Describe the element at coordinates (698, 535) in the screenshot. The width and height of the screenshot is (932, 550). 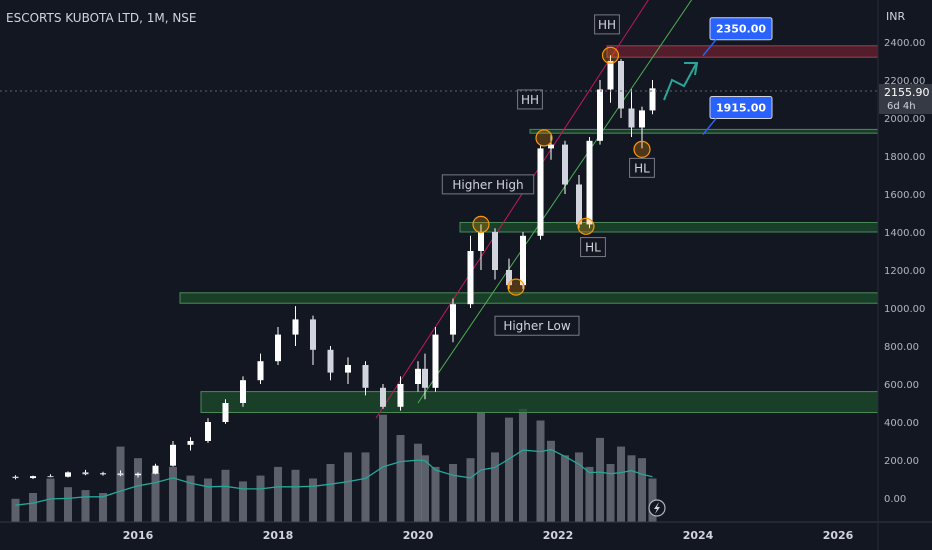
I see `x-tick-label: 2024` at that location.